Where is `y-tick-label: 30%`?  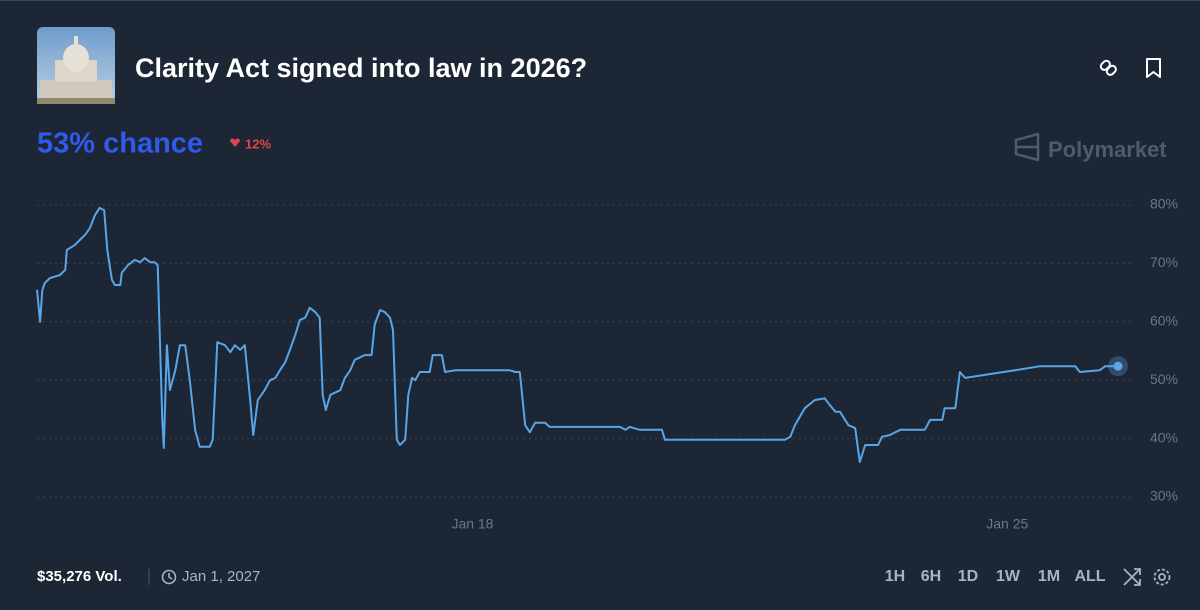 y-tick-label: 30% is located at coordinates (1164, 496).